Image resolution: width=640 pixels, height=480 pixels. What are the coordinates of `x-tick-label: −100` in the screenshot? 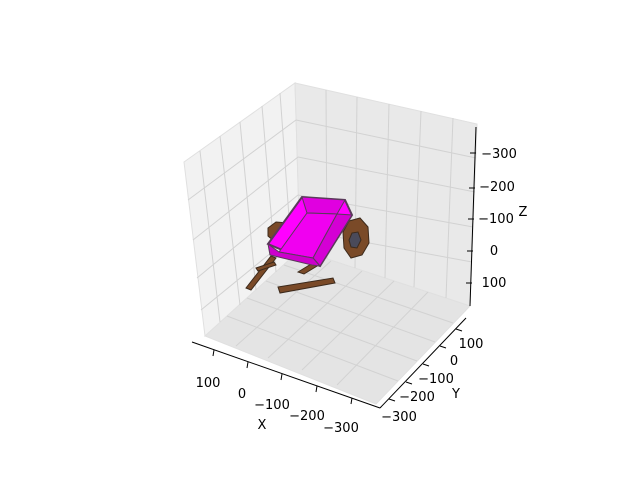 It's located at (272, 405).